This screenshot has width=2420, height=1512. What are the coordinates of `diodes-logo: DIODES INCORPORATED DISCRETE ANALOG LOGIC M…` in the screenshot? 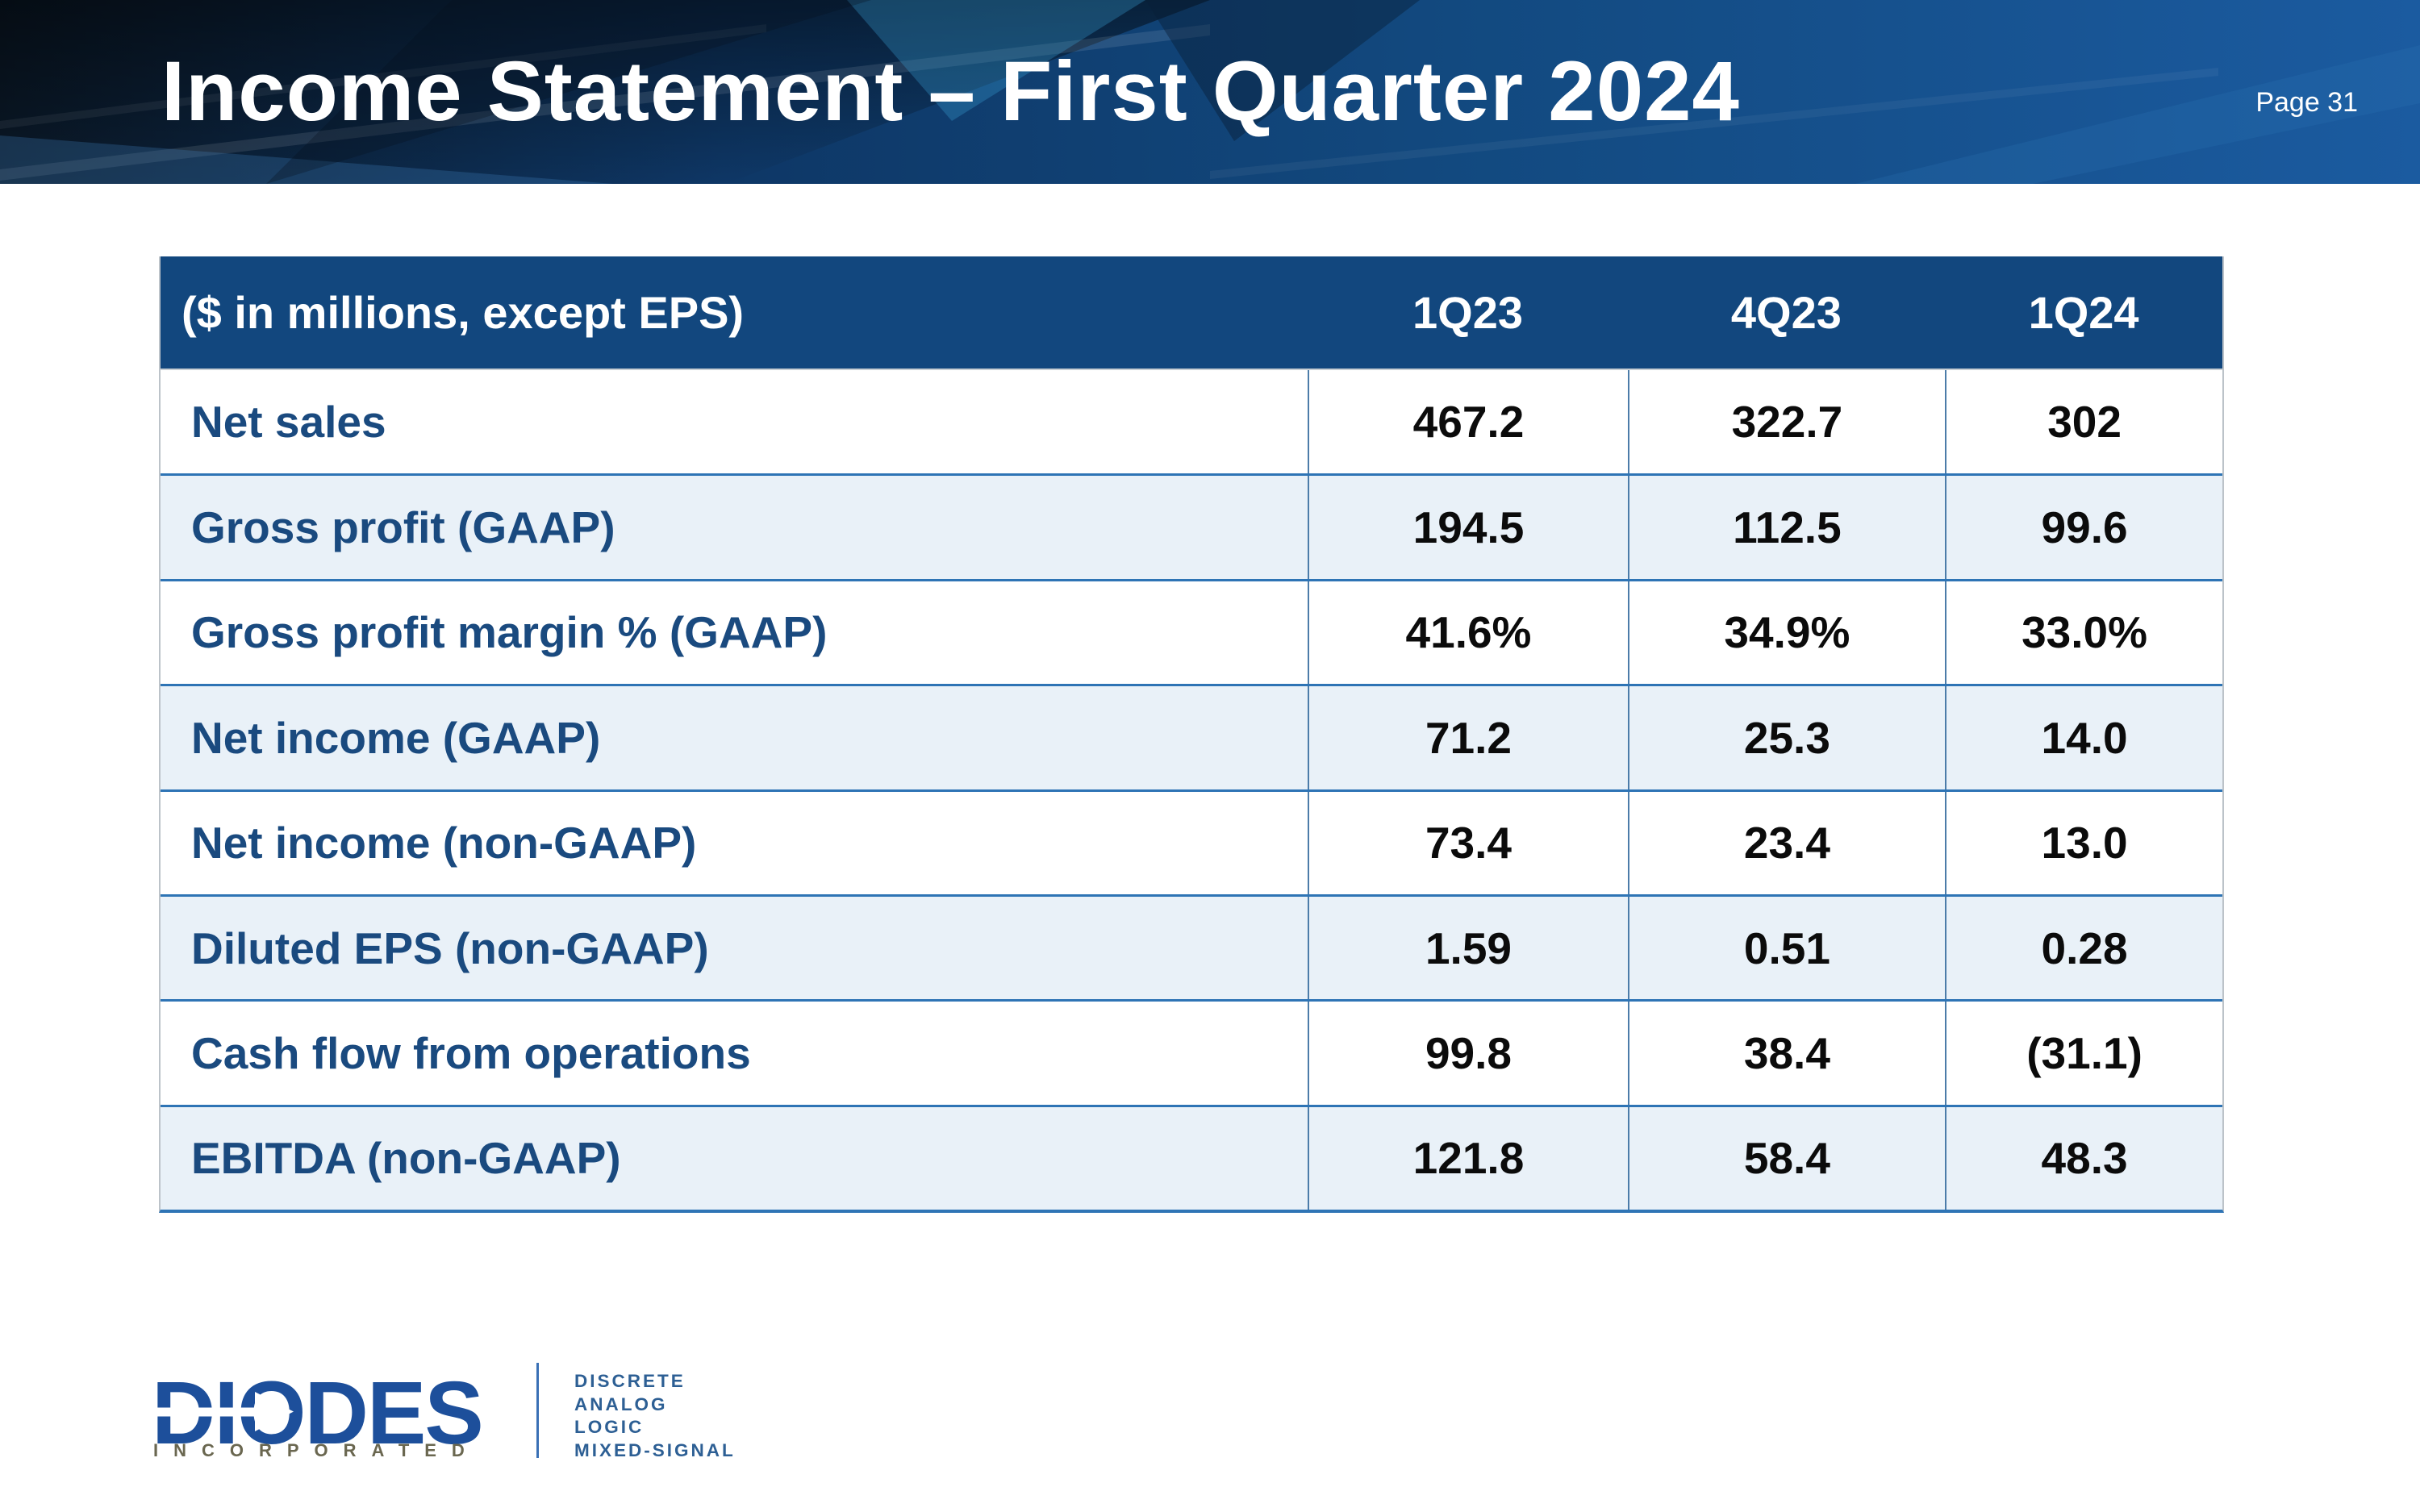 It's located at (458, 1431).